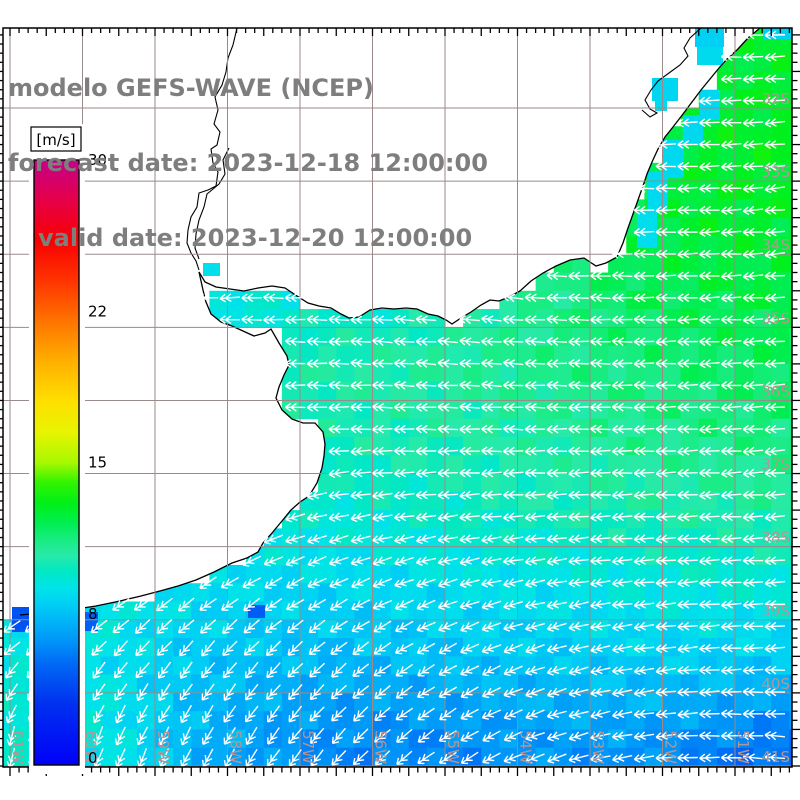 This screenshot has width=800, height=800. What do you see at coordinates (743, 747) in the screenshot?
I see `longitude-label: 51W` at bounding box center [743, 747].